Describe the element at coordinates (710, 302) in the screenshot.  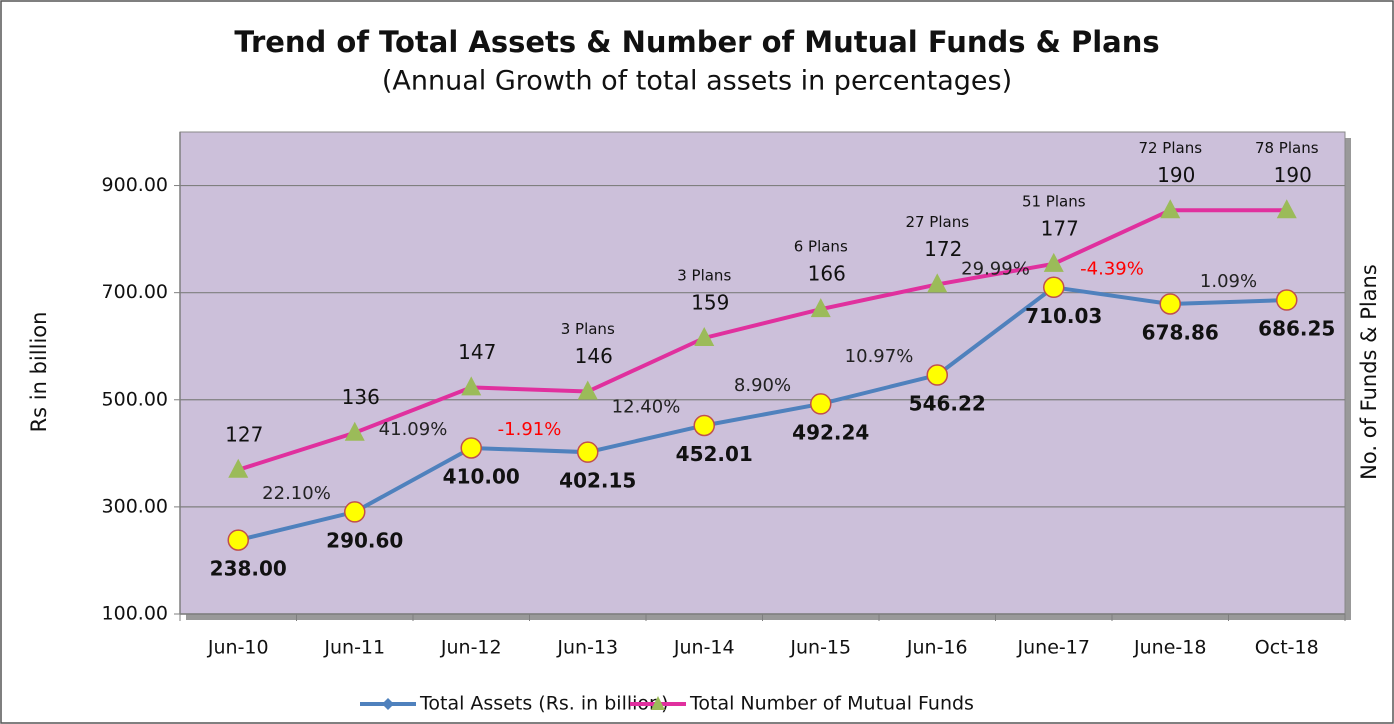
I see `data-label: 159` at that location.